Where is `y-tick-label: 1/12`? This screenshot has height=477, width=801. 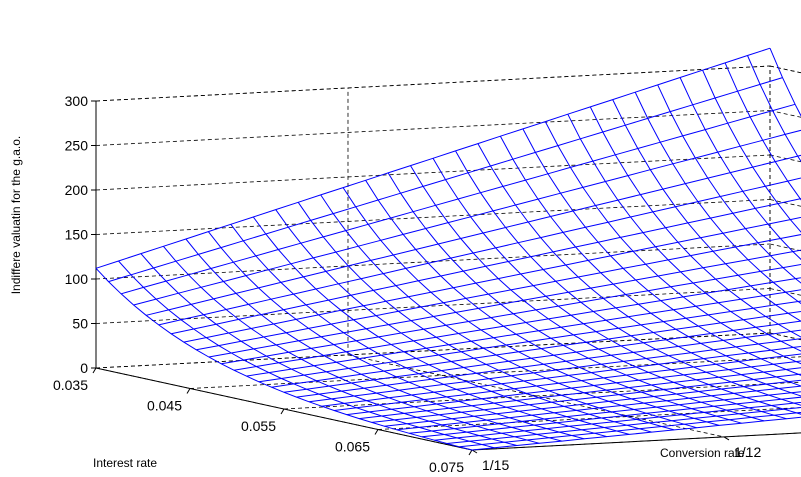 y-tick-label: 1/12 is located at coordinates (747, 452).